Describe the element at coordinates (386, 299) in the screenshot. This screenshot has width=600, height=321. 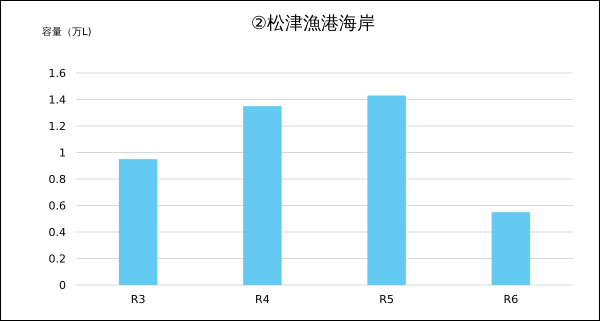
I see `x-tick-label: R5` at that location.